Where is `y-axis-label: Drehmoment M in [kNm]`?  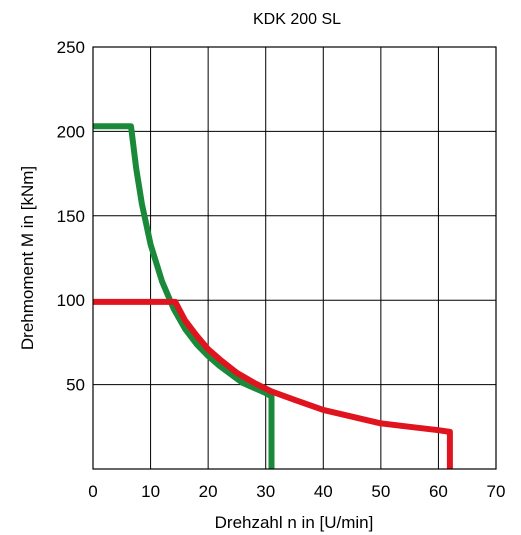
y-axis-label: Drehmoment M in [kNm] is located at coordinates (27, 258).